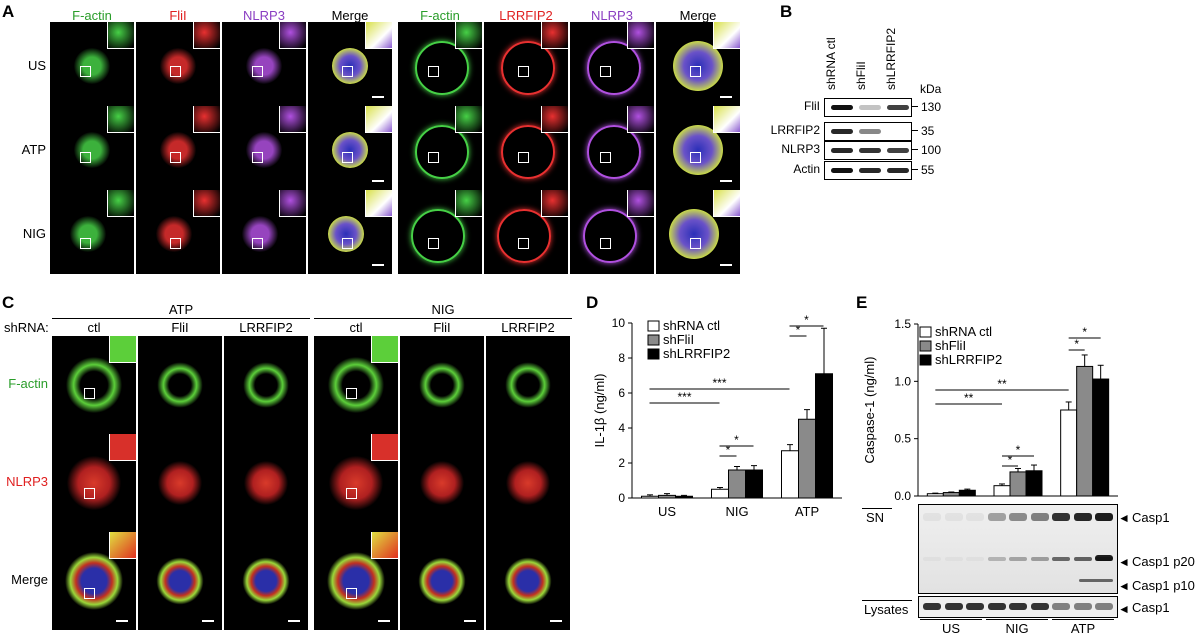 The width and height of the screenshot is (1200, 639). What do you see at coordinates (440, 15) in the screenshot?
I see `panel-a-column-header: F-actin` at bounding box center [440, 15].